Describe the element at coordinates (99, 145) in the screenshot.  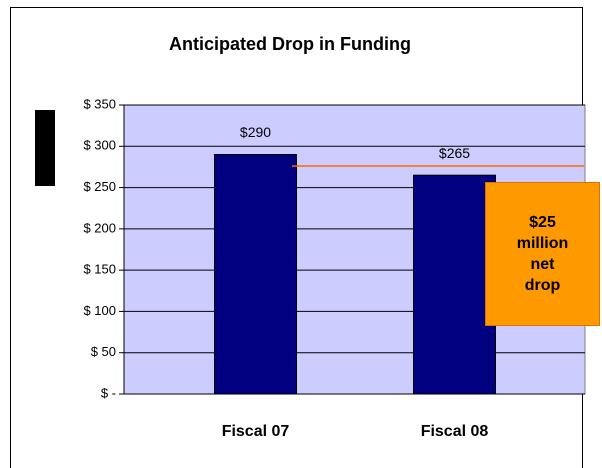
I see `y-tick-label: $ 300` at that location.